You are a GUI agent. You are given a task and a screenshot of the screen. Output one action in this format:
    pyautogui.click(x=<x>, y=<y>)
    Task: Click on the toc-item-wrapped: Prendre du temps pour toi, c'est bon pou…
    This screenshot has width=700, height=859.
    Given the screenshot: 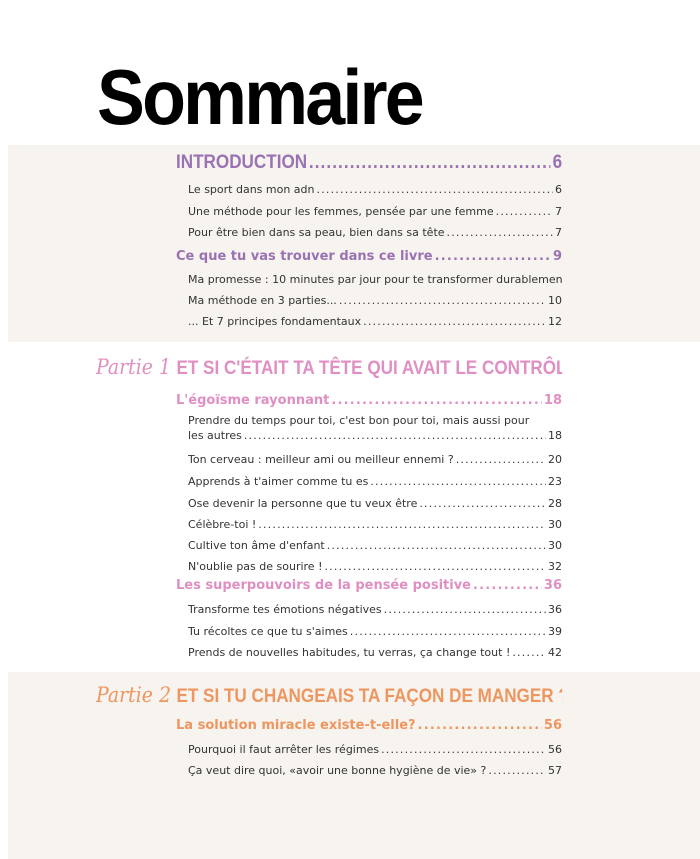 What is the action you would take?
    pyautogui.click(x=368, y=420)
    